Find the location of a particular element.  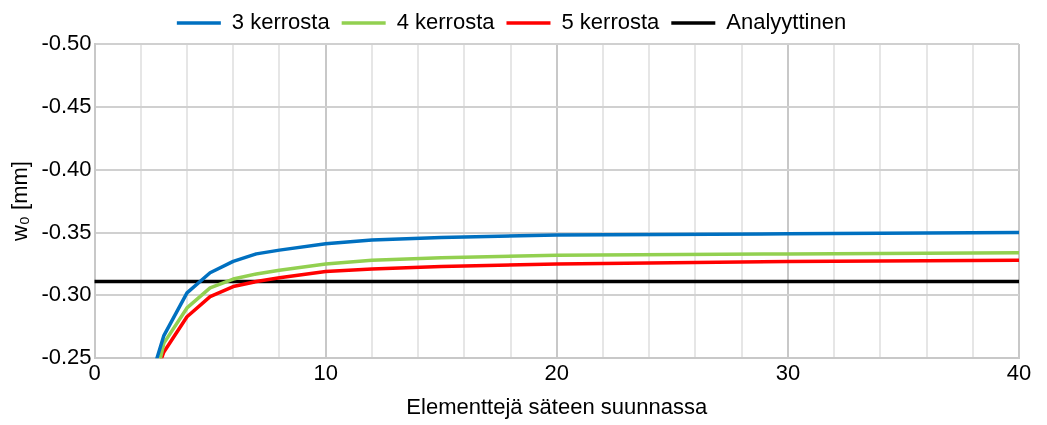

y-tick-label: -0.50 is located at coordinates (66, 43).